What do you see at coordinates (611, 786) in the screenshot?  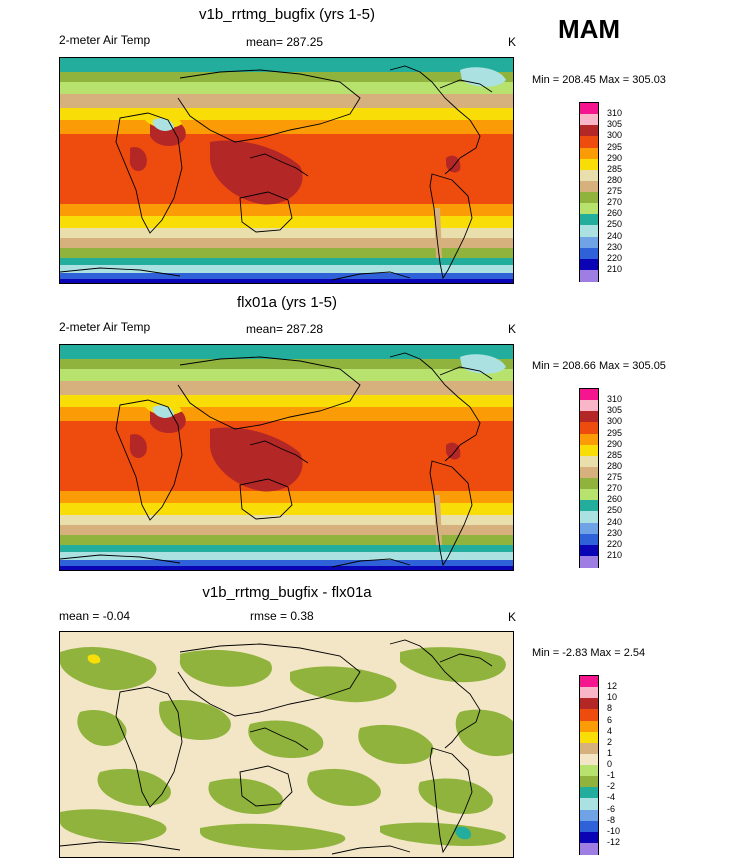 I see `colorbar-tick-label: -2` at bounding box center [611, 786].